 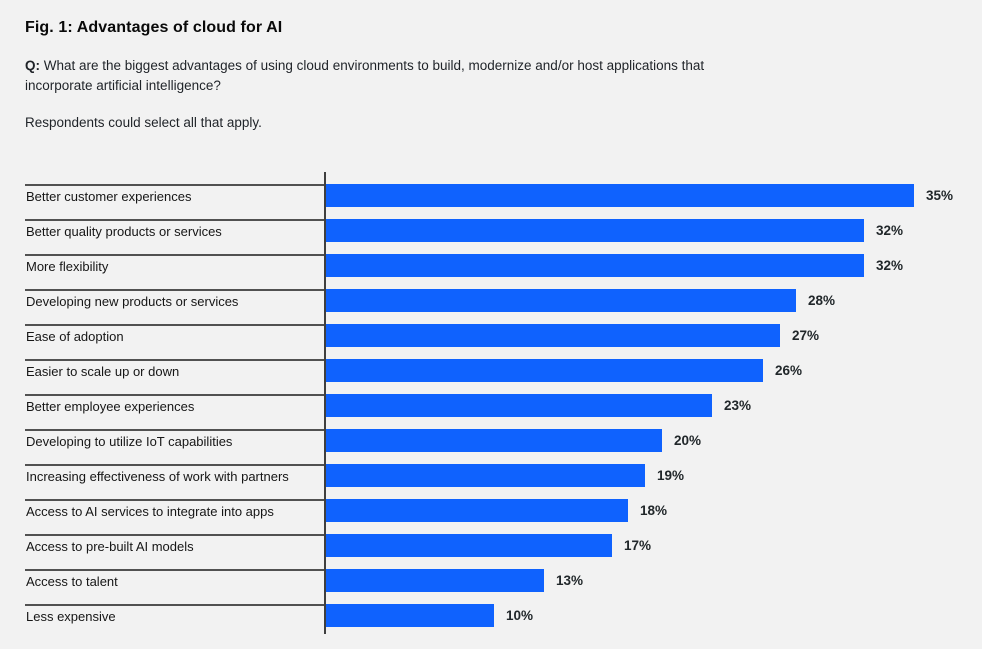 I want to click on category-label: More flexibility, so click(x=175, y=265).